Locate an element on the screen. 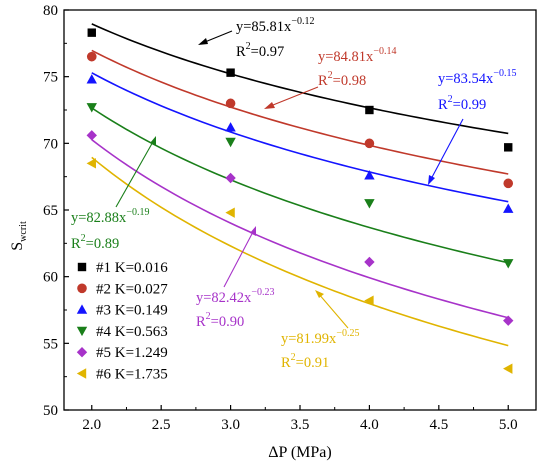  annotation-eq-6: y=81.99x−0.25 is located at coordinates (320, 337).